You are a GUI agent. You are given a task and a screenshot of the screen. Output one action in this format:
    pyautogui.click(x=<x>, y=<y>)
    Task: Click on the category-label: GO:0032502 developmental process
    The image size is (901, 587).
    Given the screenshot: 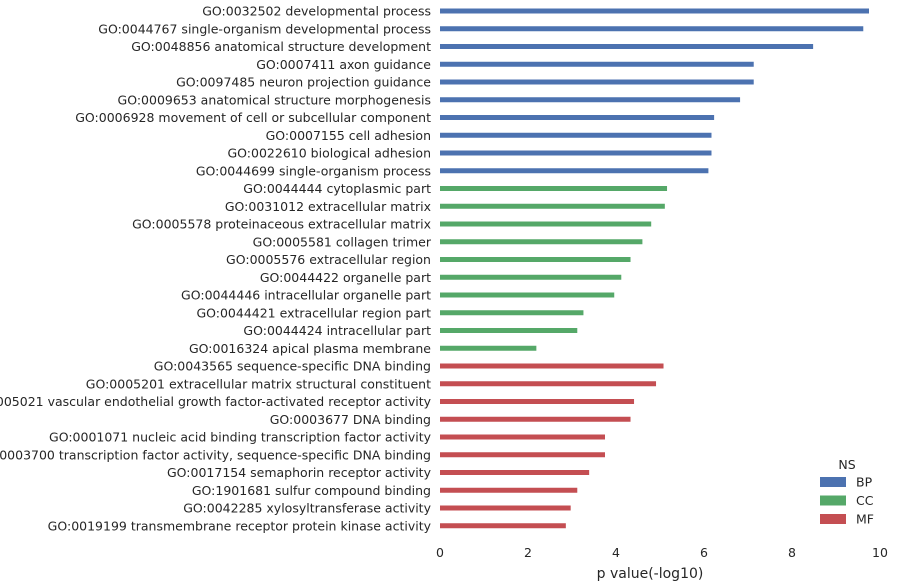 What is the action you would take?
    pyautogui.click(x=316, y=11)
    